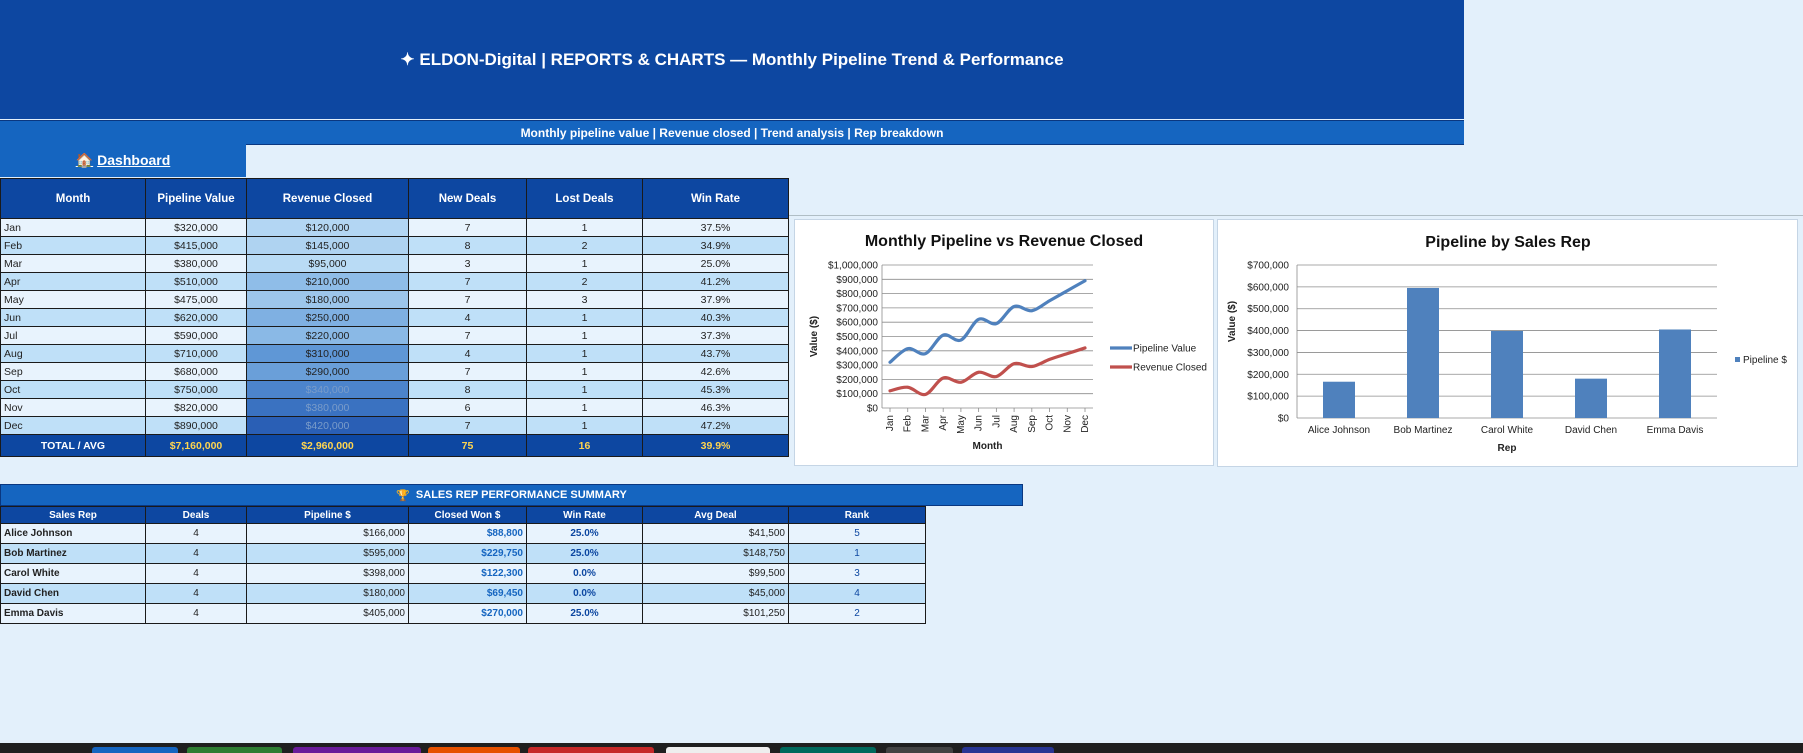  Describe the element at coordinates (467, 407) in the screenshot. I see `table-cell: 6` at that location.